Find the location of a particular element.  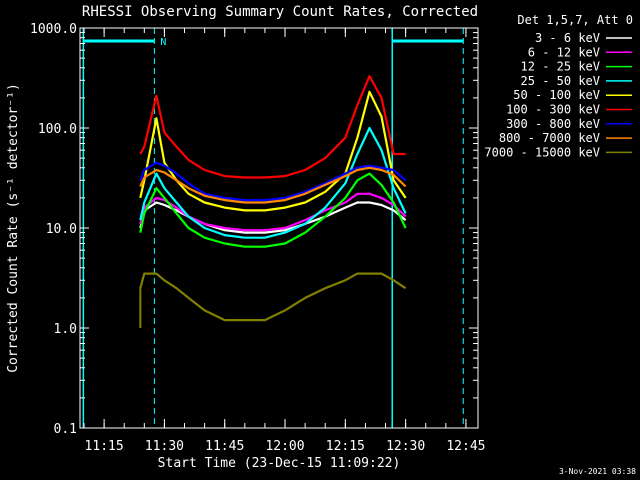

legend-label: 25 - 50 keV is located at coordinates (560, 81).